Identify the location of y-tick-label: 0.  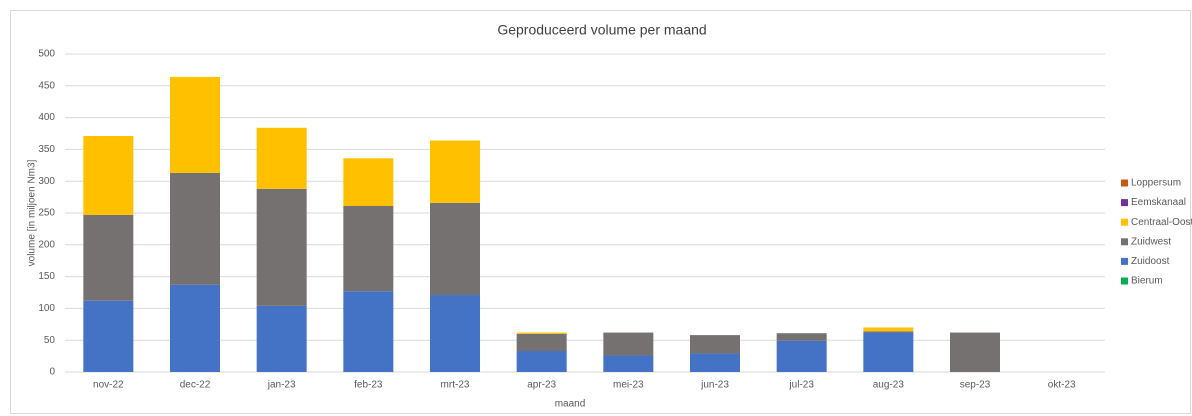
(52, 372).